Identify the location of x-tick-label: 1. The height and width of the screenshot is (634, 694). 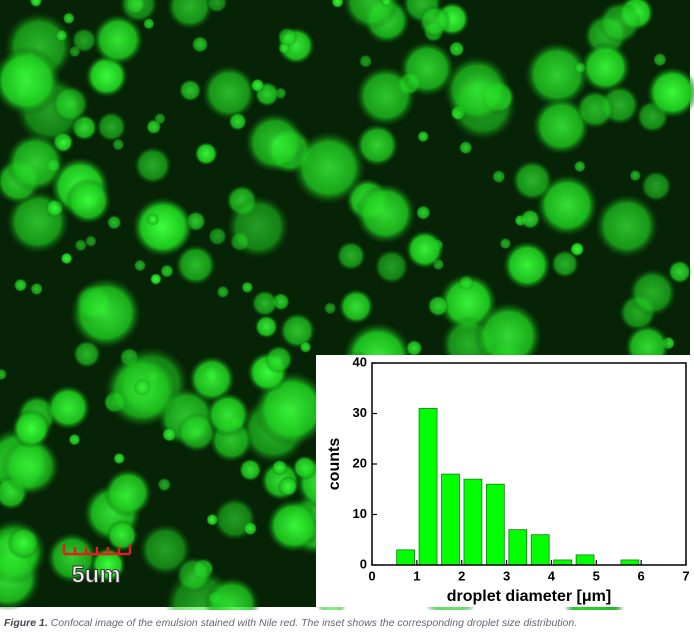
(416, 575).